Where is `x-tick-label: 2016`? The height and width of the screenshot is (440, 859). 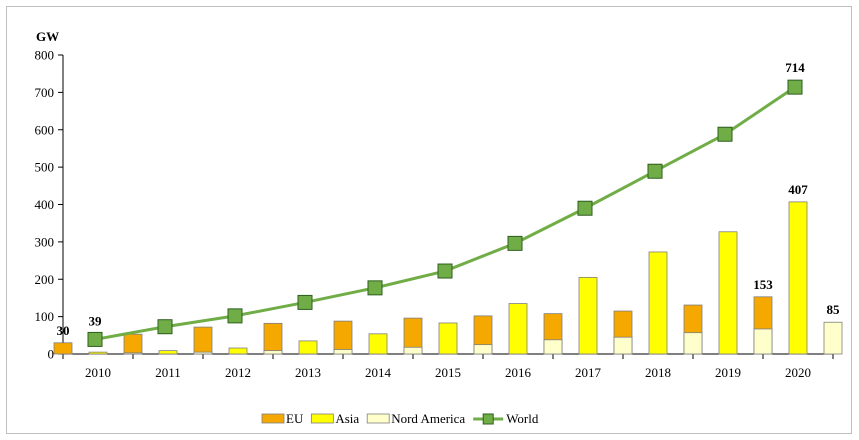 x-tick-label: 2016 is located at coordinates (518, 372).